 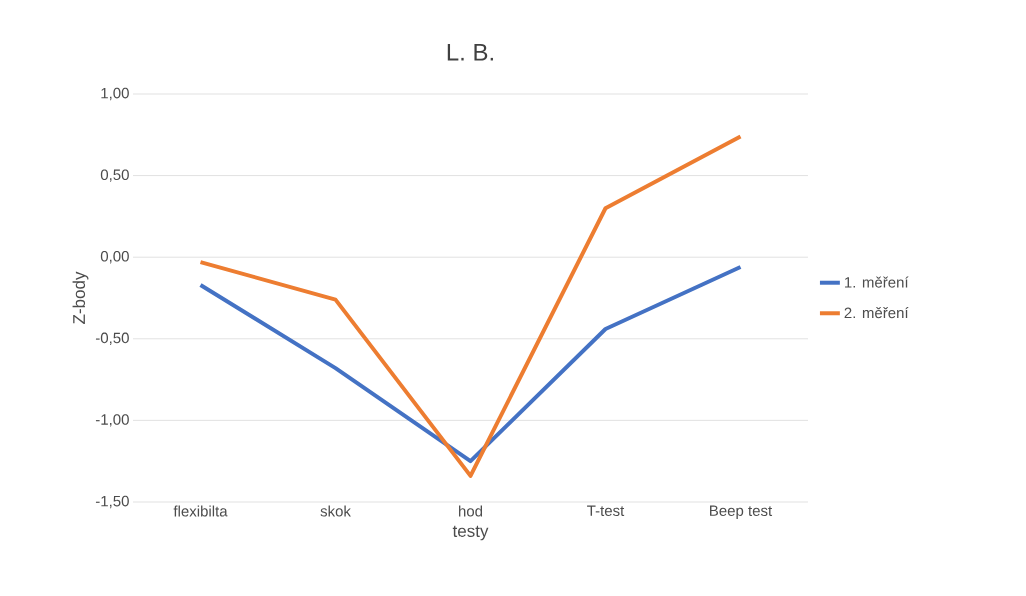 What do you see at coordinates (877, 282) in the screenshot?
I see `legend-label: 1. měření` at bounding box center [877, 282].